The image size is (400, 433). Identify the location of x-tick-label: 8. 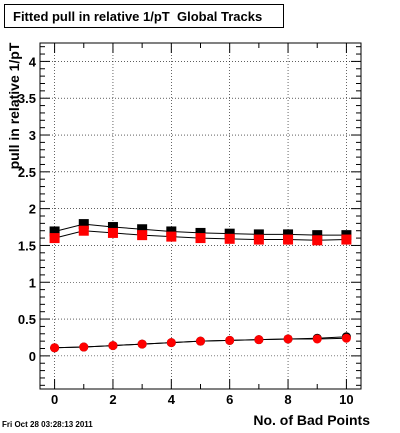
(287, 399).